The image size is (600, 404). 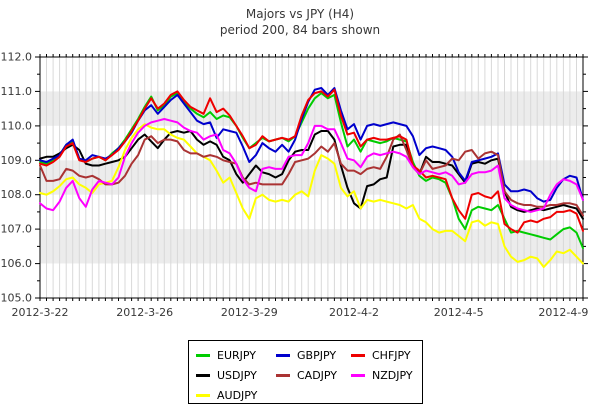 What do you see at coordinates (17, 194) in the screenshot?
I see `svg-text: 108.0` at bounding box center [17, 194].